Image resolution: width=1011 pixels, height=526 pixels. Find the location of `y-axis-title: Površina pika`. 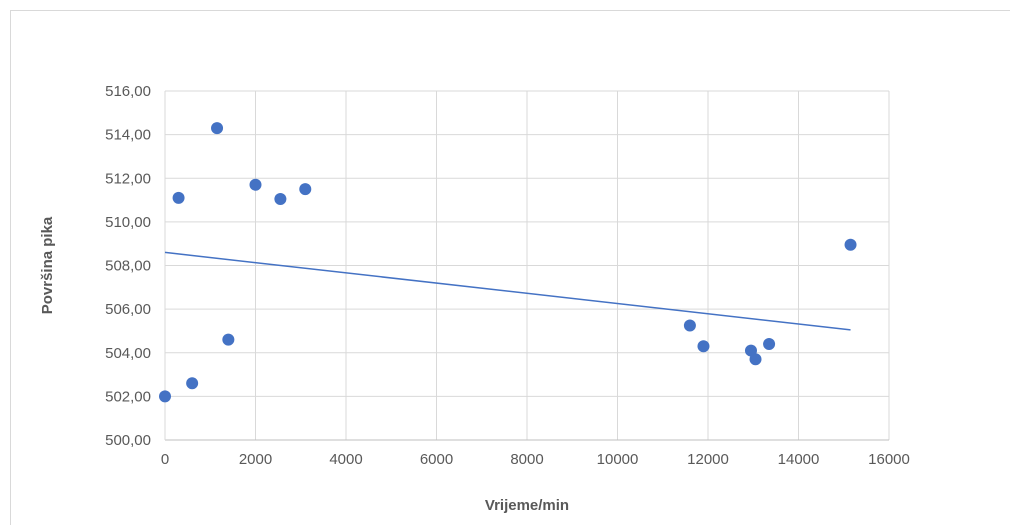

y-axis-title: Površina pika is located at coordinates (47, 265).